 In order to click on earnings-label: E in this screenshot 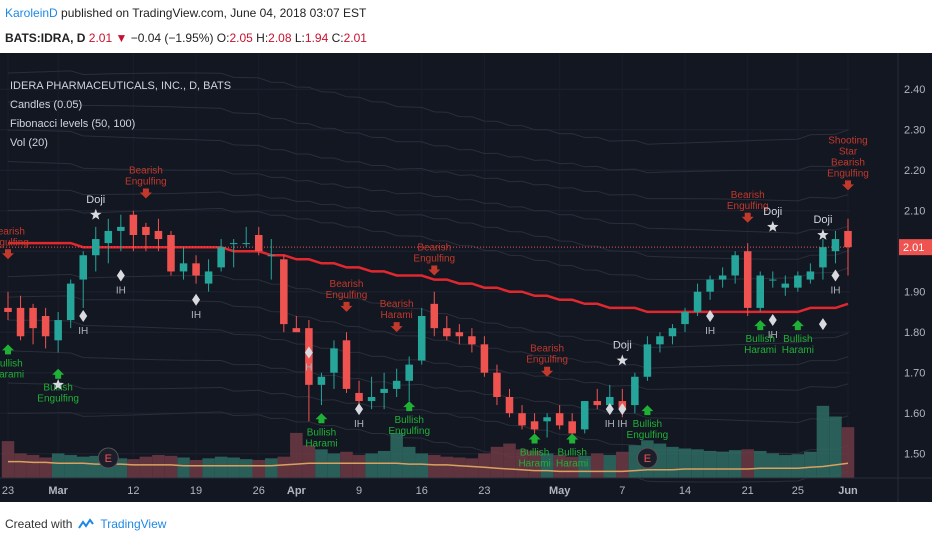, I will do `click(108, 459)`.